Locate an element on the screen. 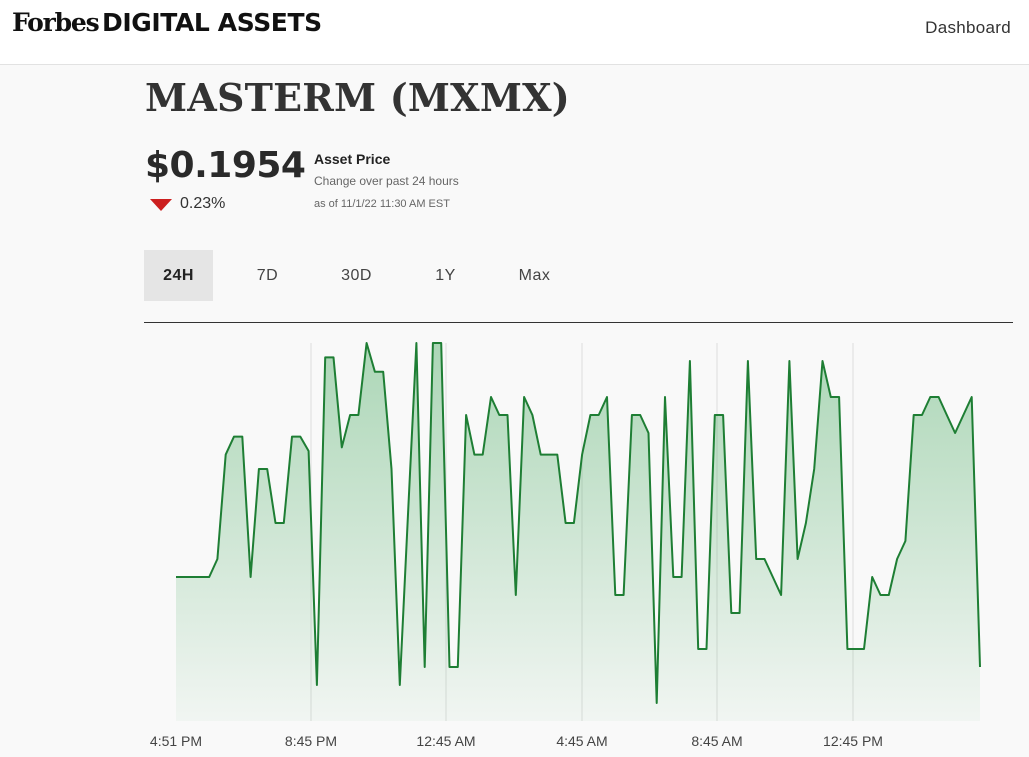  tab-1y: 1Y is located at coordinates (445, 275).